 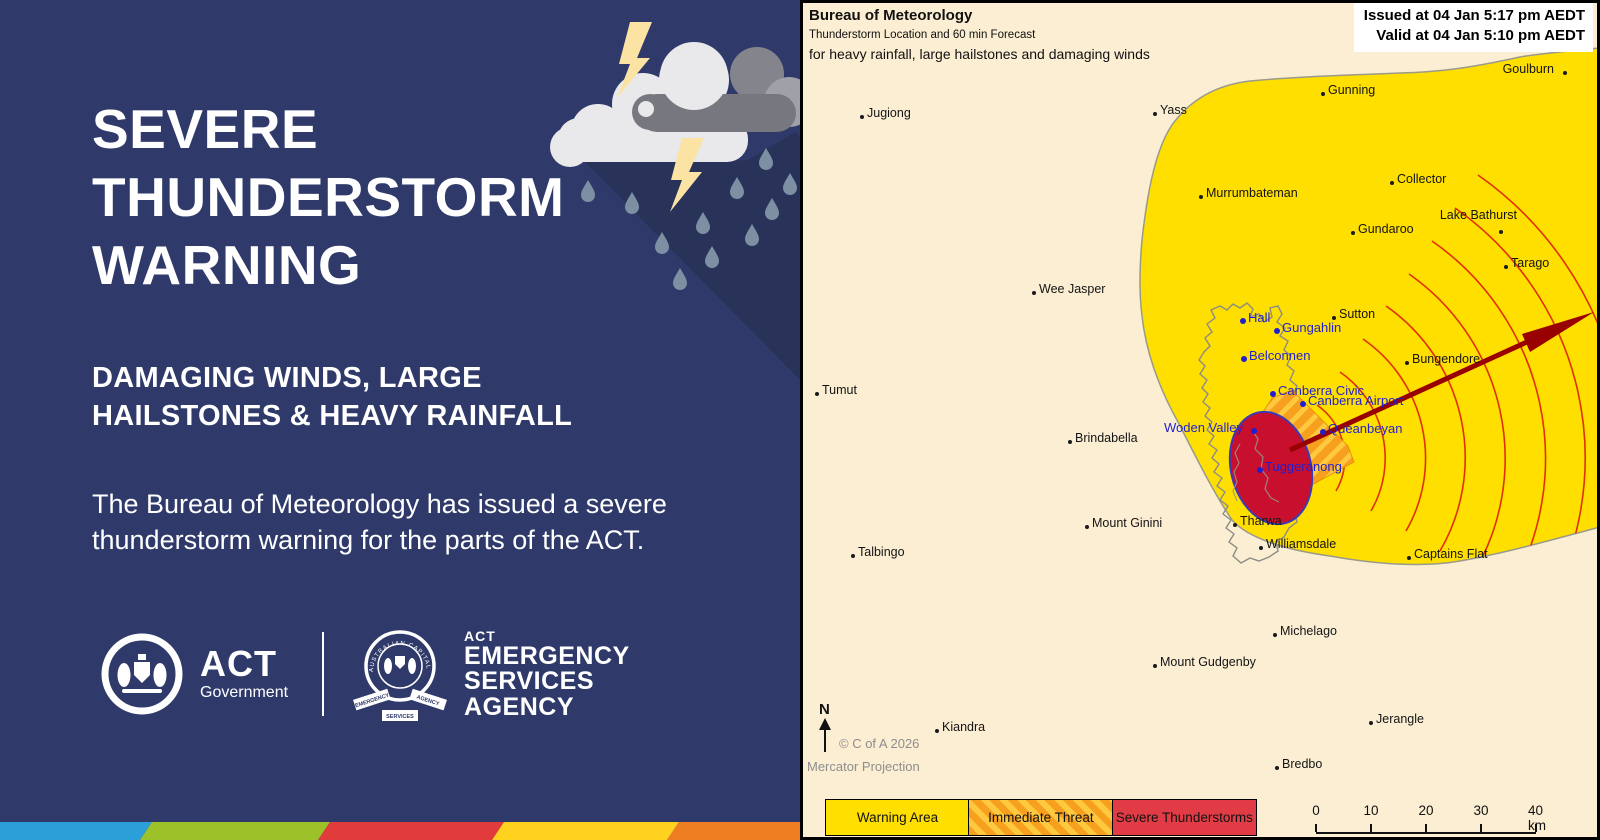 What do you see at coordinates (244, 674) in the screenshot?
I see `act-government-wordmark: ACT Government` at bounding box center [244, 674].